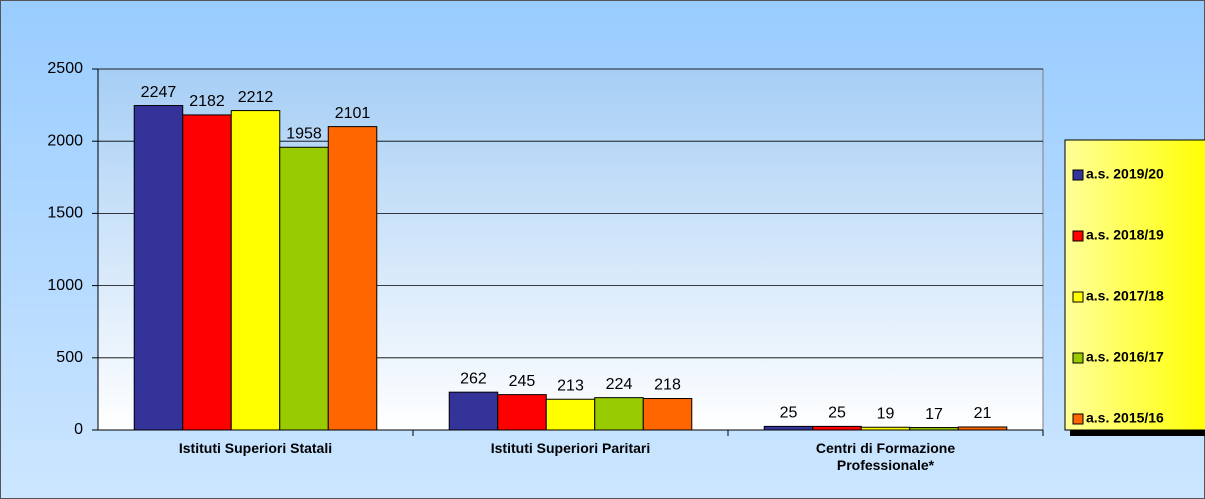 Image resolution: width=1205 pixels, height=499 pixels. I want to click on value-label: 2101, so click(353, 113).